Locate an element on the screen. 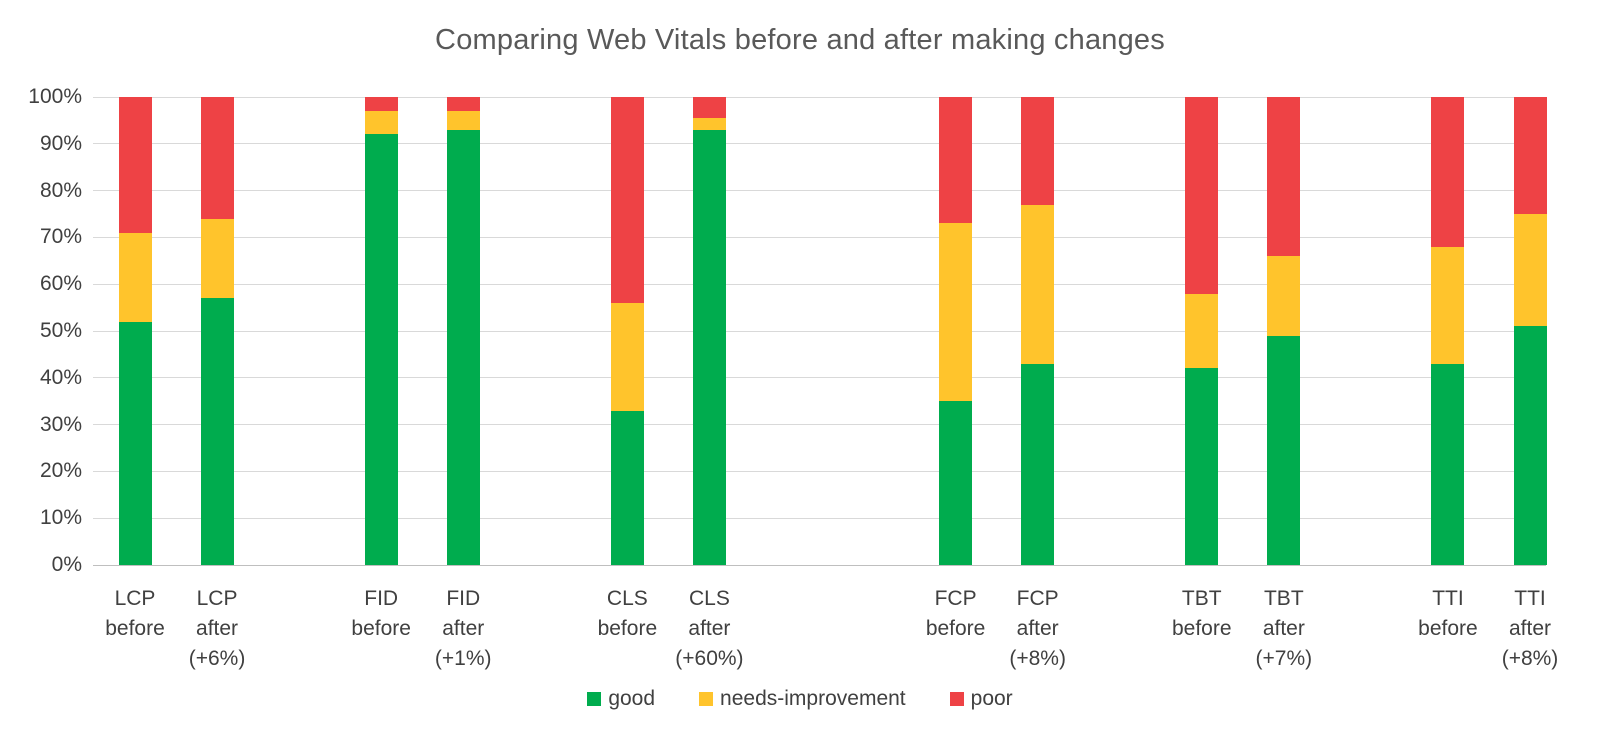 Image resolution: width=1600 pixels, height=752 pixels. x-category-label-tti-after: TTI after (+8%) is located at coordinates (1530, 629).